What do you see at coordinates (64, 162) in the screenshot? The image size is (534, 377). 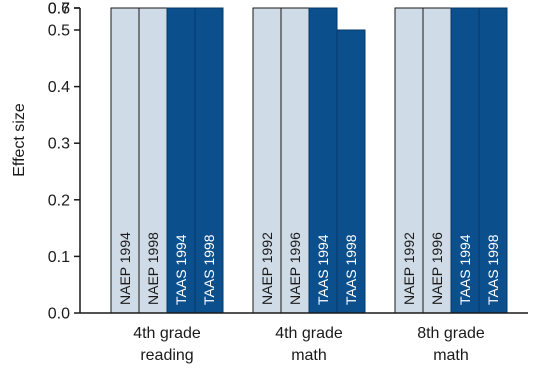 I see `y-axis: 0.0 0.1 0.2 0.3 0.4 0.5 0.60.7` at bounding box center [64, 162].